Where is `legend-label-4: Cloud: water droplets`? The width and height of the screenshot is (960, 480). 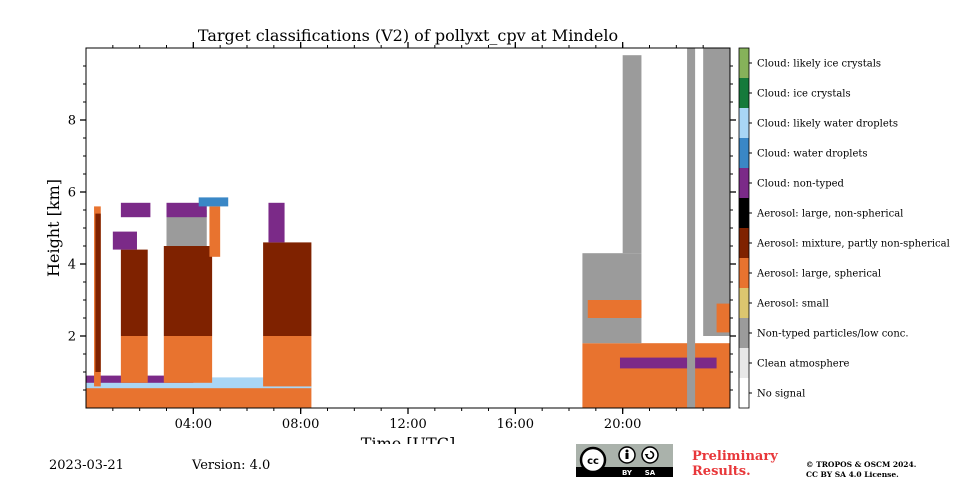
legend-label-4: Cloud: water droplets is located at coordinates (812, 154).